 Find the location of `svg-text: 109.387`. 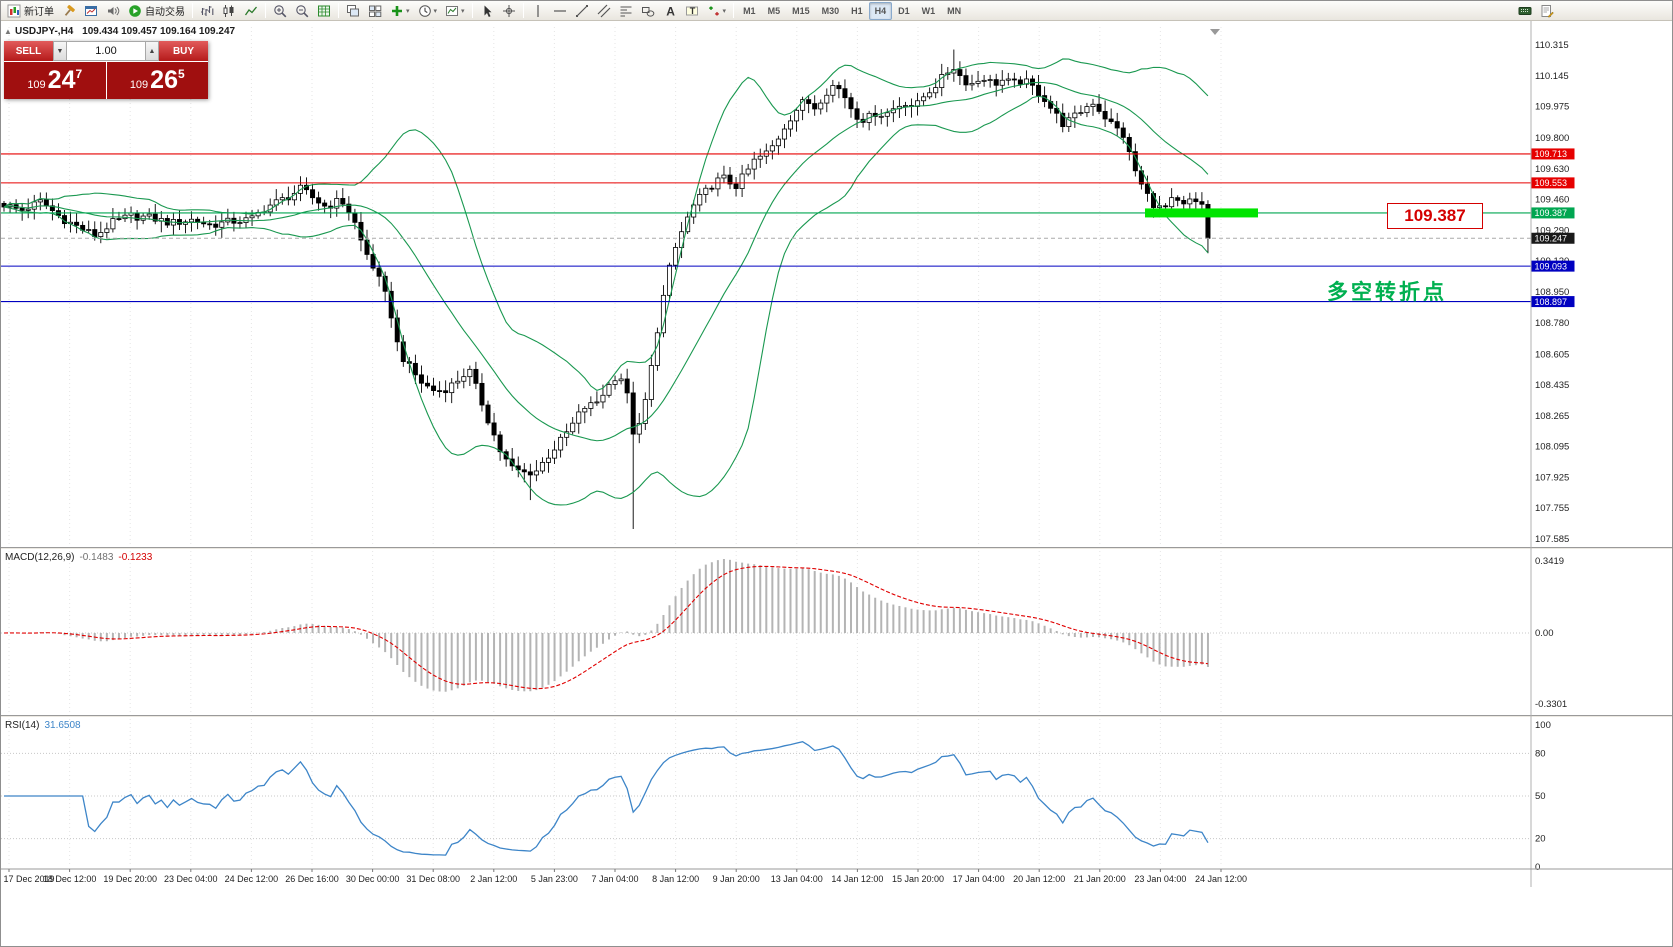

svg-text: 109.387 is located at coordinates (1551, 213).